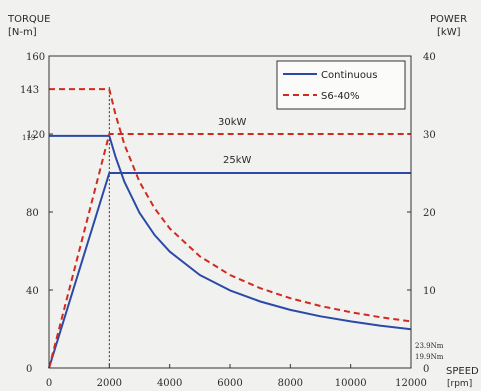 This screenshot has width=481, height=391. I want to click on left-tick-label: 120, so click(35, 135).